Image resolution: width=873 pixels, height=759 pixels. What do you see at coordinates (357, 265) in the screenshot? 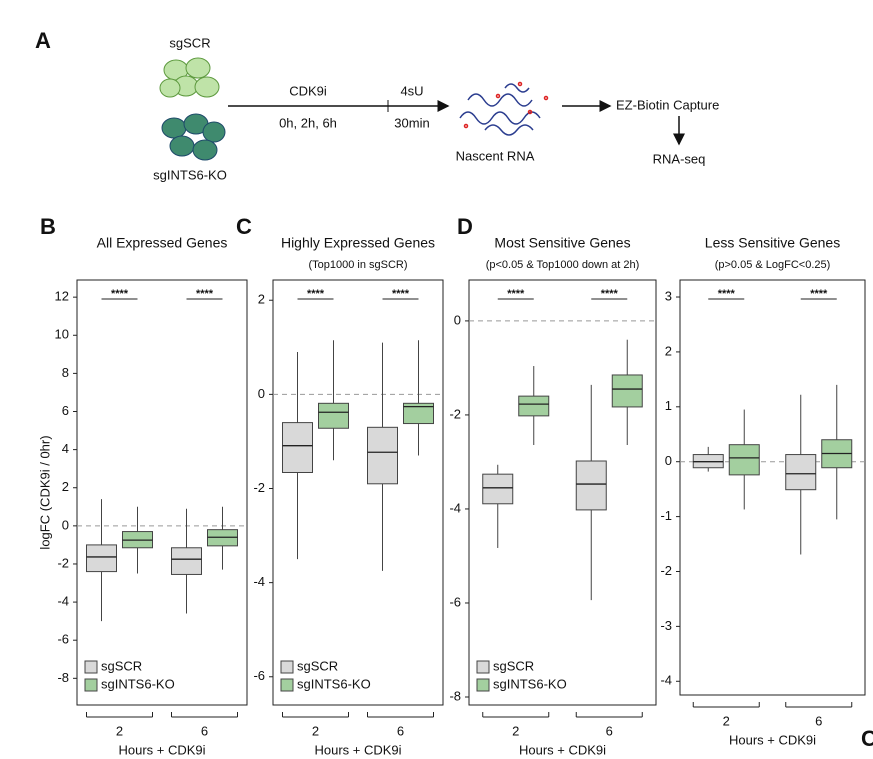
I see `chart-subtitle: (Top1000 in sgSCR)` at bounding box center [357, 265].